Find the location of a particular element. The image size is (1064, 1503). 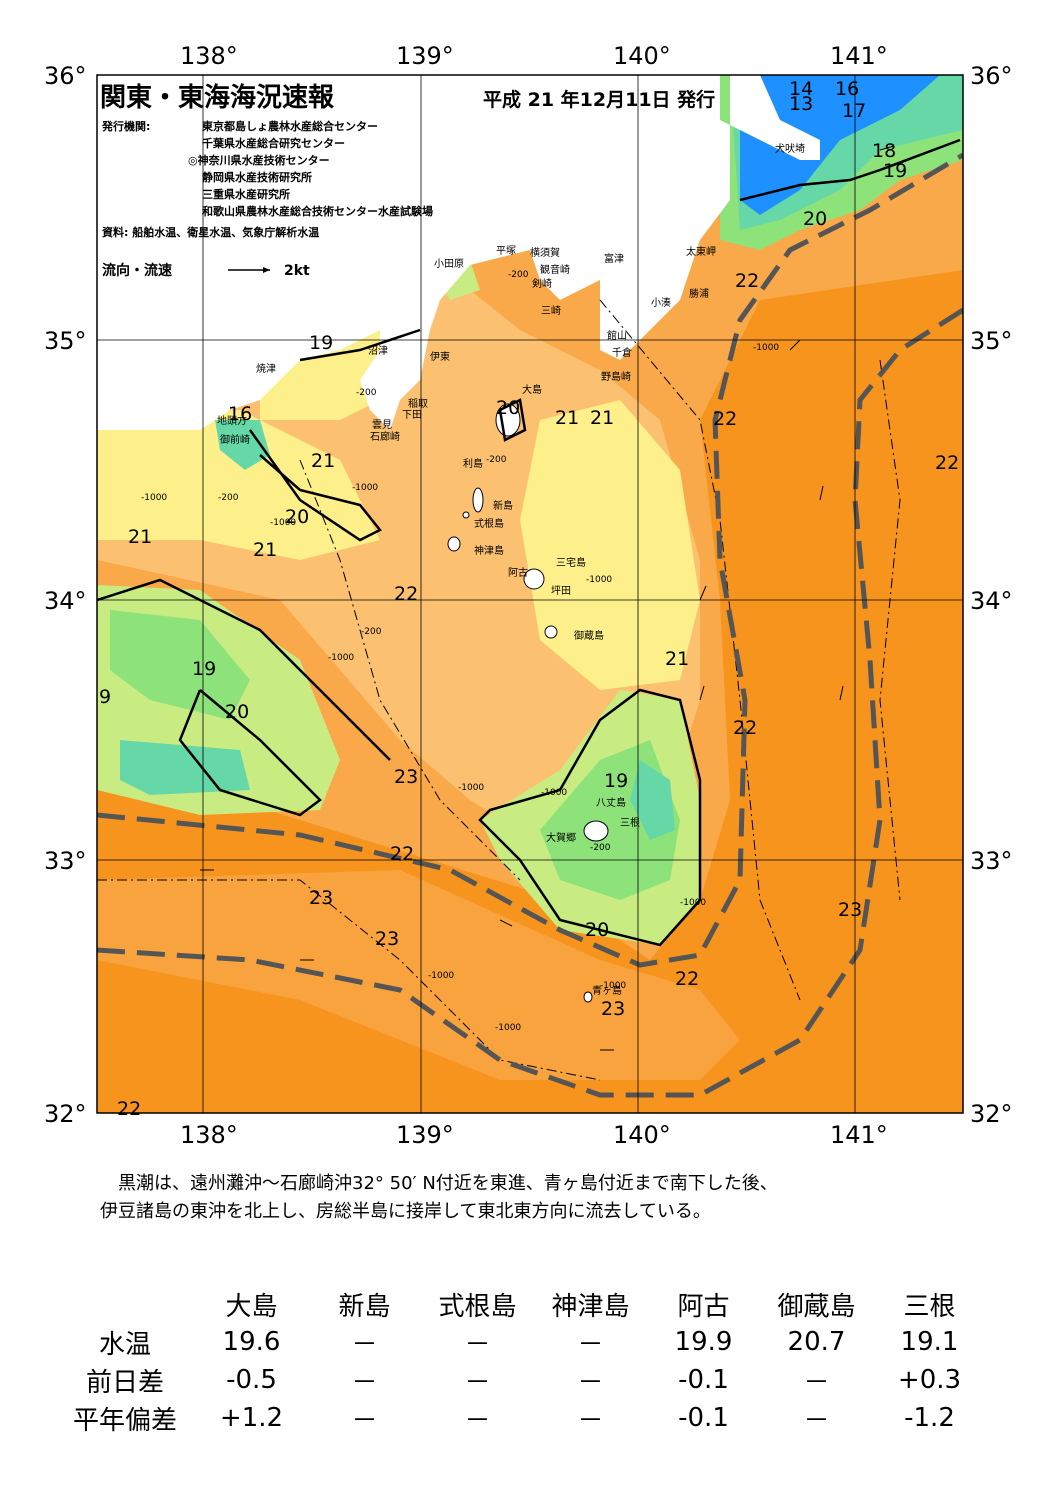

table-cell: +1.2 is located at coordinates (251, 1418).